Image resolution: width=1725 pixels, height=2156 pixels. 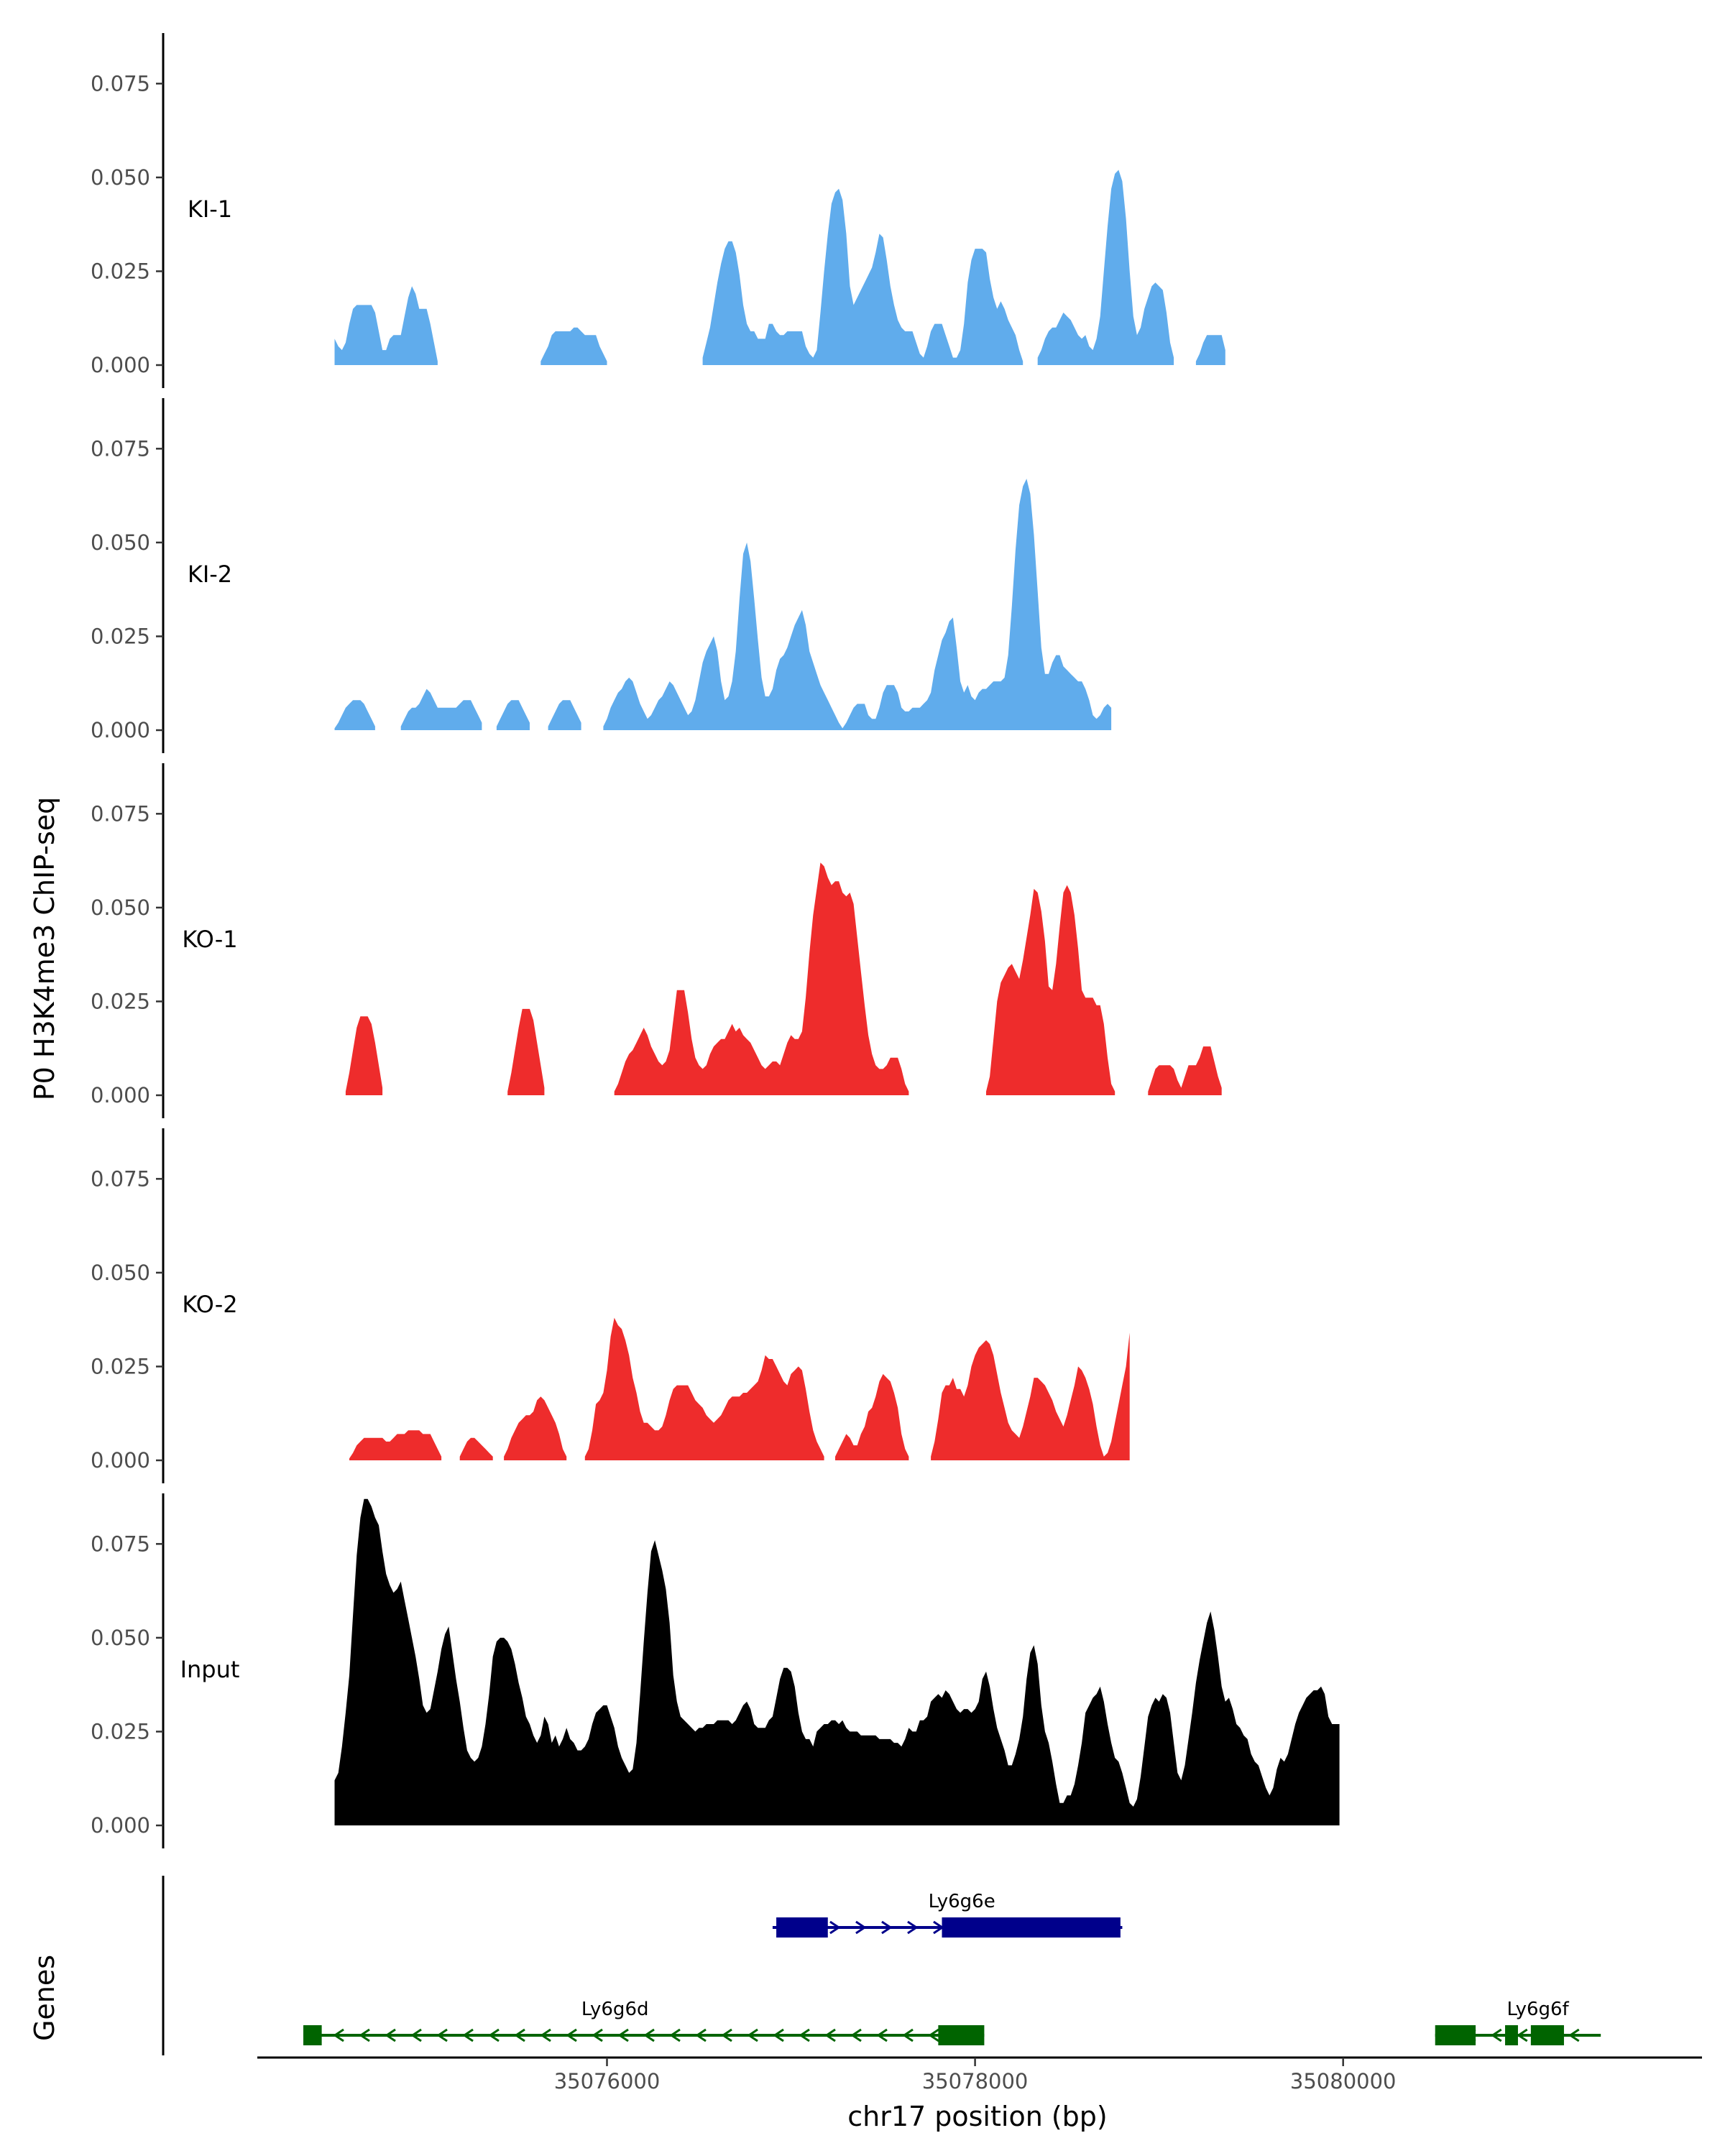 What do you see at coordinates (947, 1914) in the screenshot?
I see `gene-ly6g6e: Ly6g6e` at bounding box center [947, 1914].